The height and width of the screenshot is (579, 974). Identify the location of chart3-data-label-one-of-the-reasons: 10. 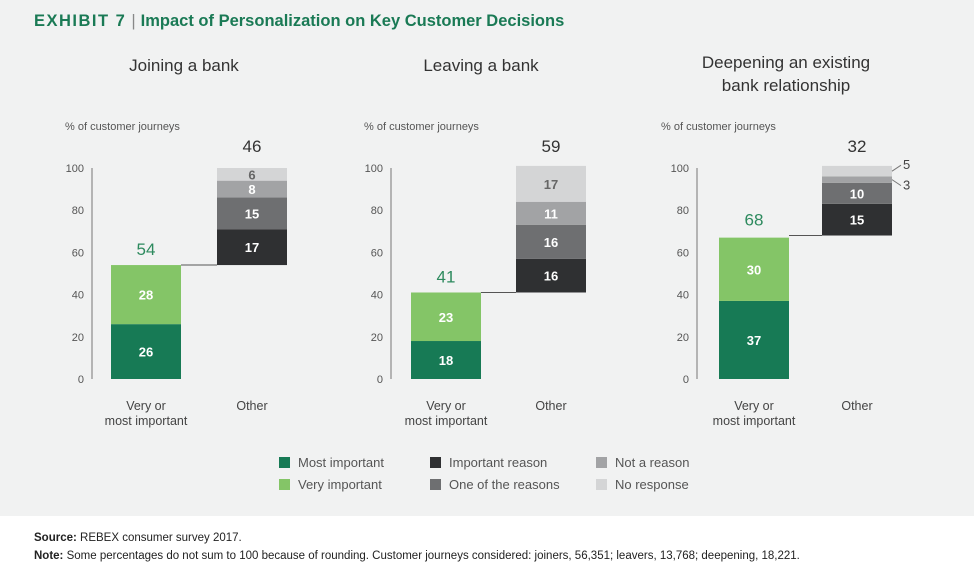
(857, 193).